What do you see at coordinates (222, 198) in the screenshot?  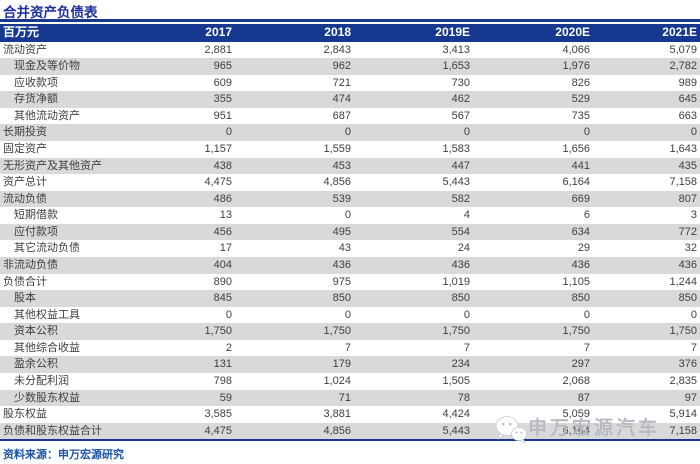 I see `cell-value: 486` at bounding box center [222, 198].